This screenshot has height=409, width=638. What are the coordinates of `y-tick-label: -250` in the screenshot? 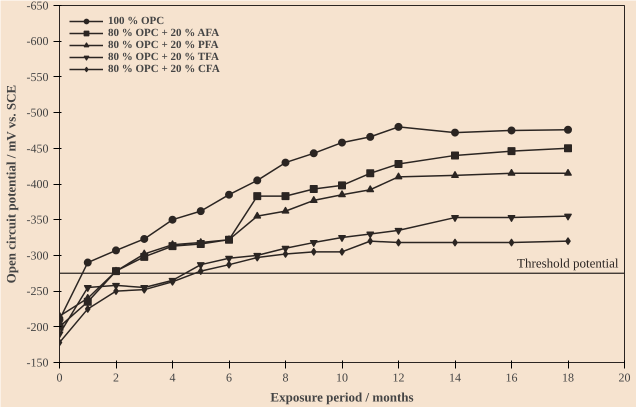 It's located at (37, 291).